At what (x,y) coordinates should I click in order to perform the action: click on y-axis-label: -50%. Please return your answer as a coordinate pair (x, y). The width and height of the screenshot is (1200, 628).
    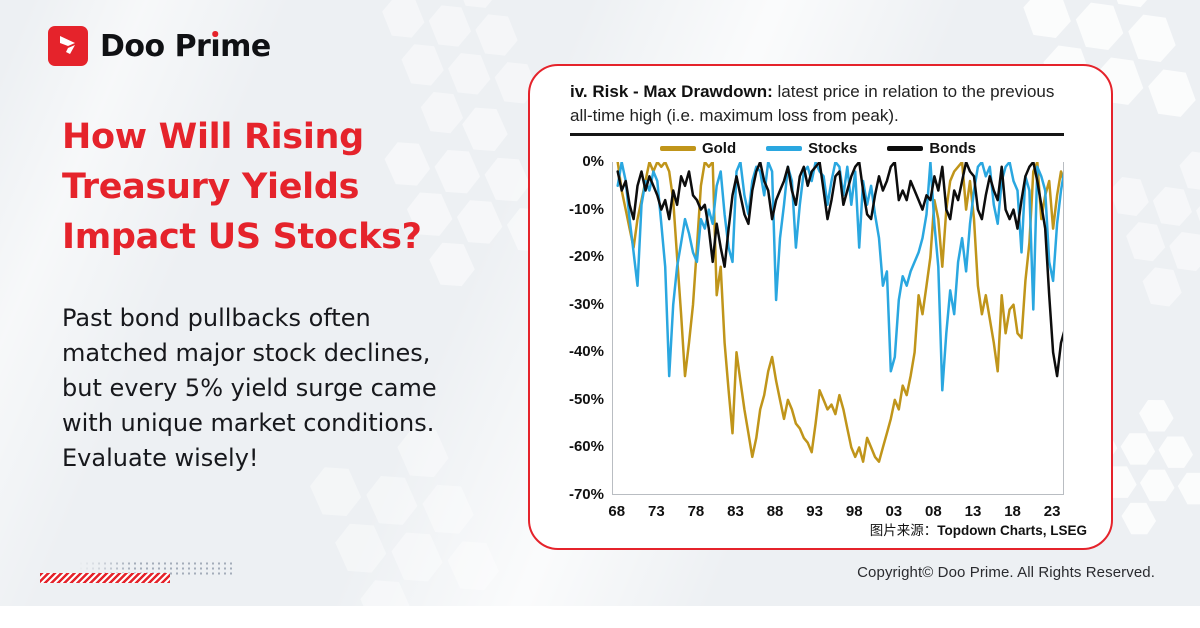
    Looking at the image, I should click on (586, 399).